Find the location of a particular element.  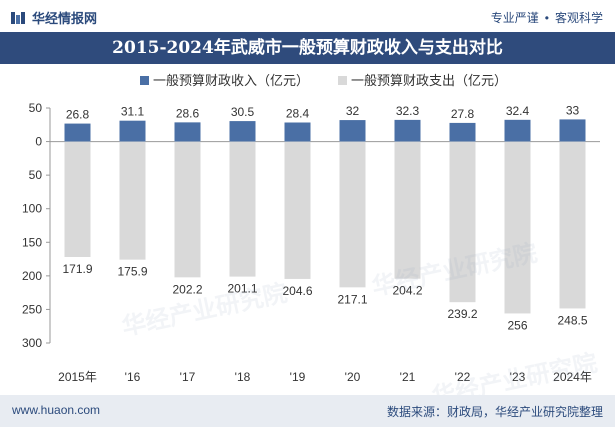

y-tick-label: 300 is located at coordinates (32, 343).